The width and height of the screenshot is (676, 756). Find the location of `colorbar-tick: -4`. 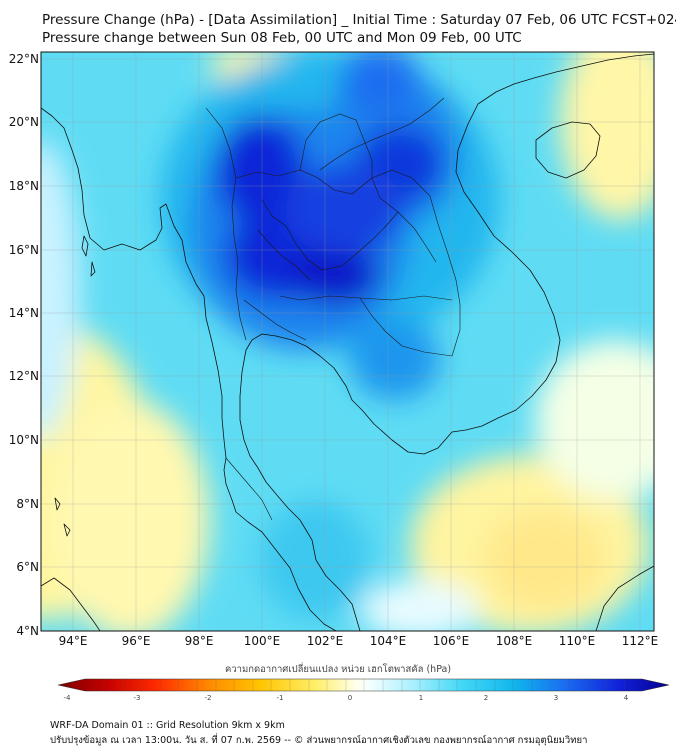

colorbar-tick: -4 is located at coordinates (68, 698).